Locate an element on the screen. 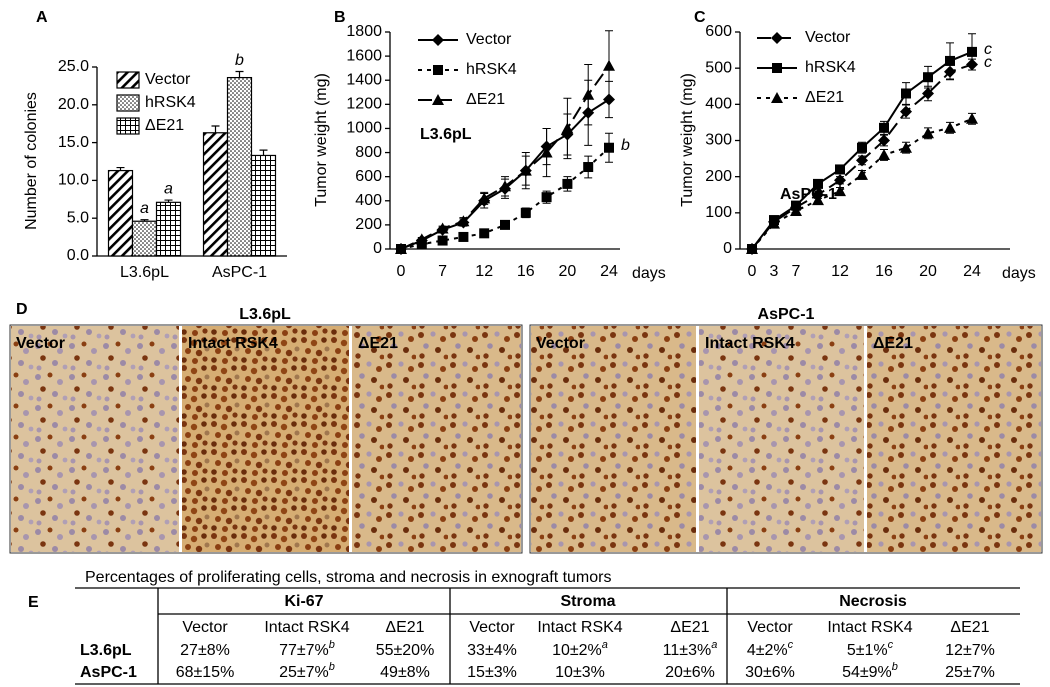 The image size is (1050, 687). x-tick-label: 12 is located at coordinates (840, 271).